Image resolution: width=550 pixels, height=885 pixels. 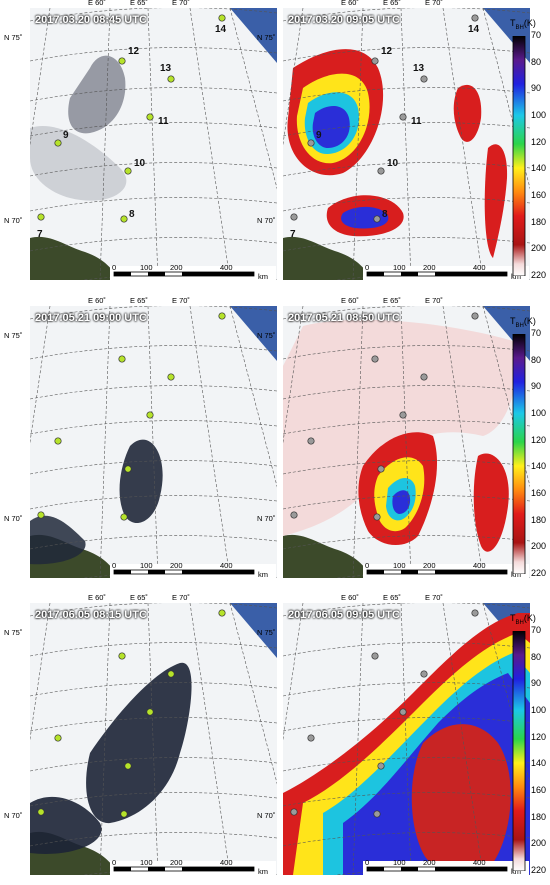 I want to click on domain-area, so click(x=153, y=442).